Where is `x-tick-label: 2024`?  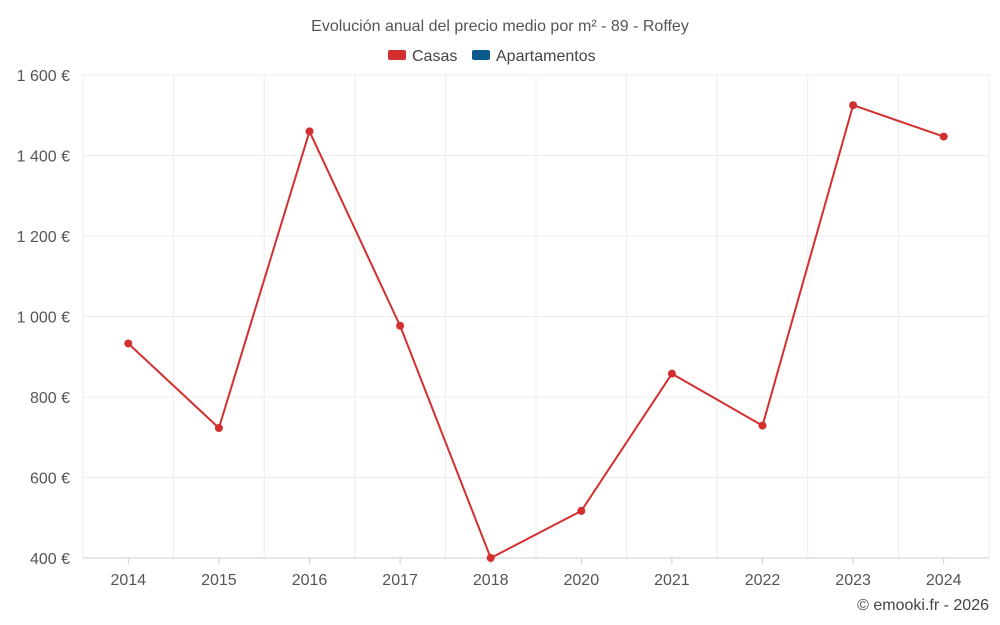
x-tick-label: 2024 is located at coordinates (944, 580).